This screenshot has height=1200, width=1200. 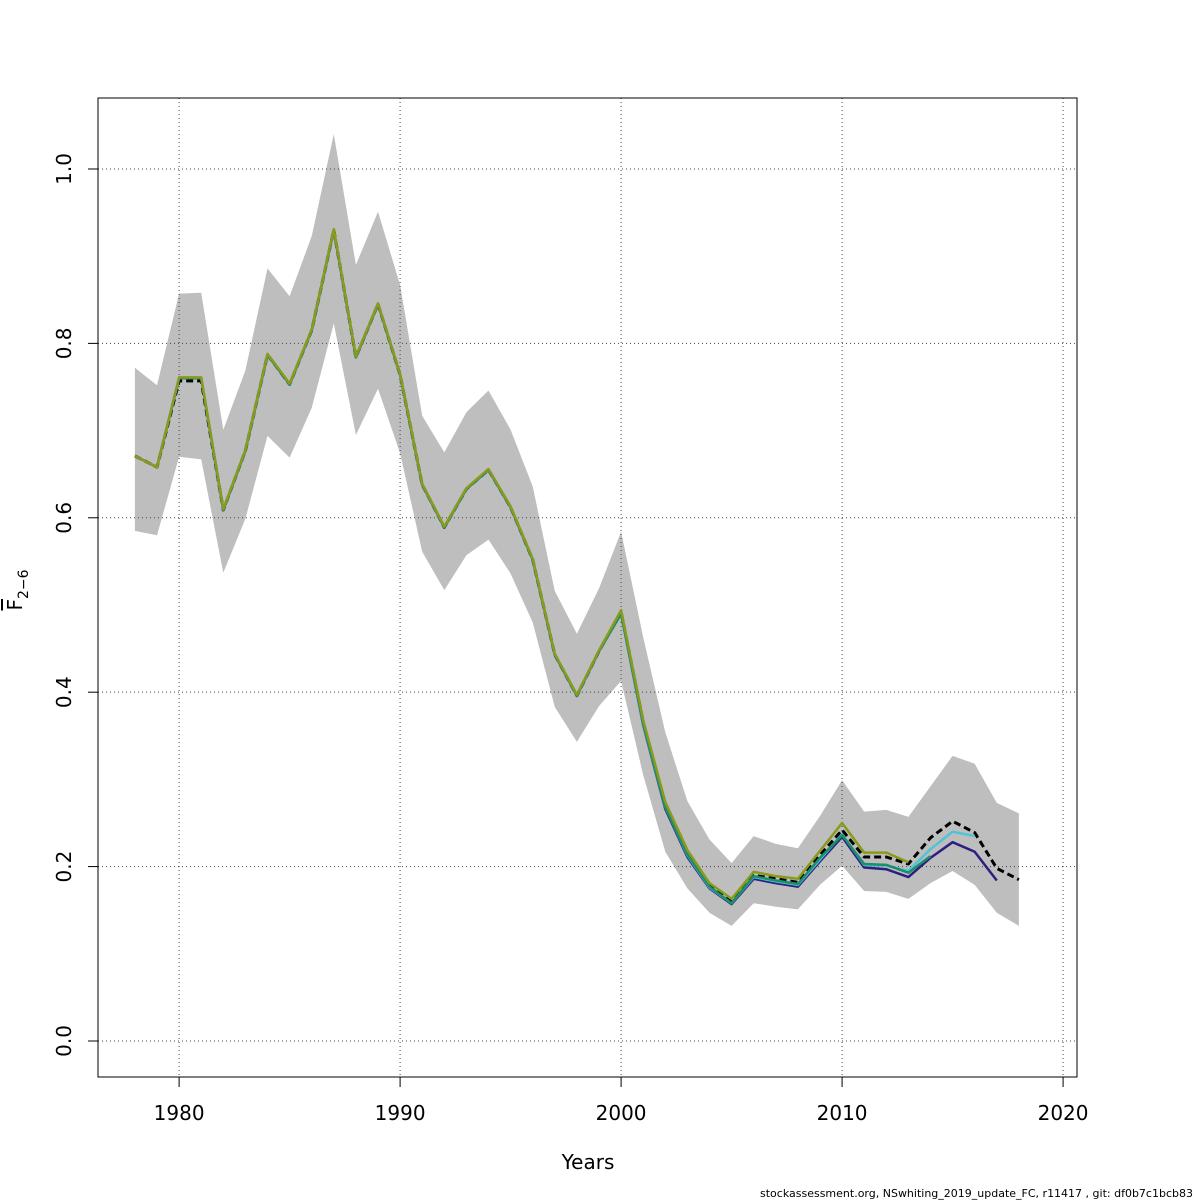 What do you see at coordinates (15, 605) in the screenshot?
I see `y-label-symbol: F` at bounding box center [15, 605].